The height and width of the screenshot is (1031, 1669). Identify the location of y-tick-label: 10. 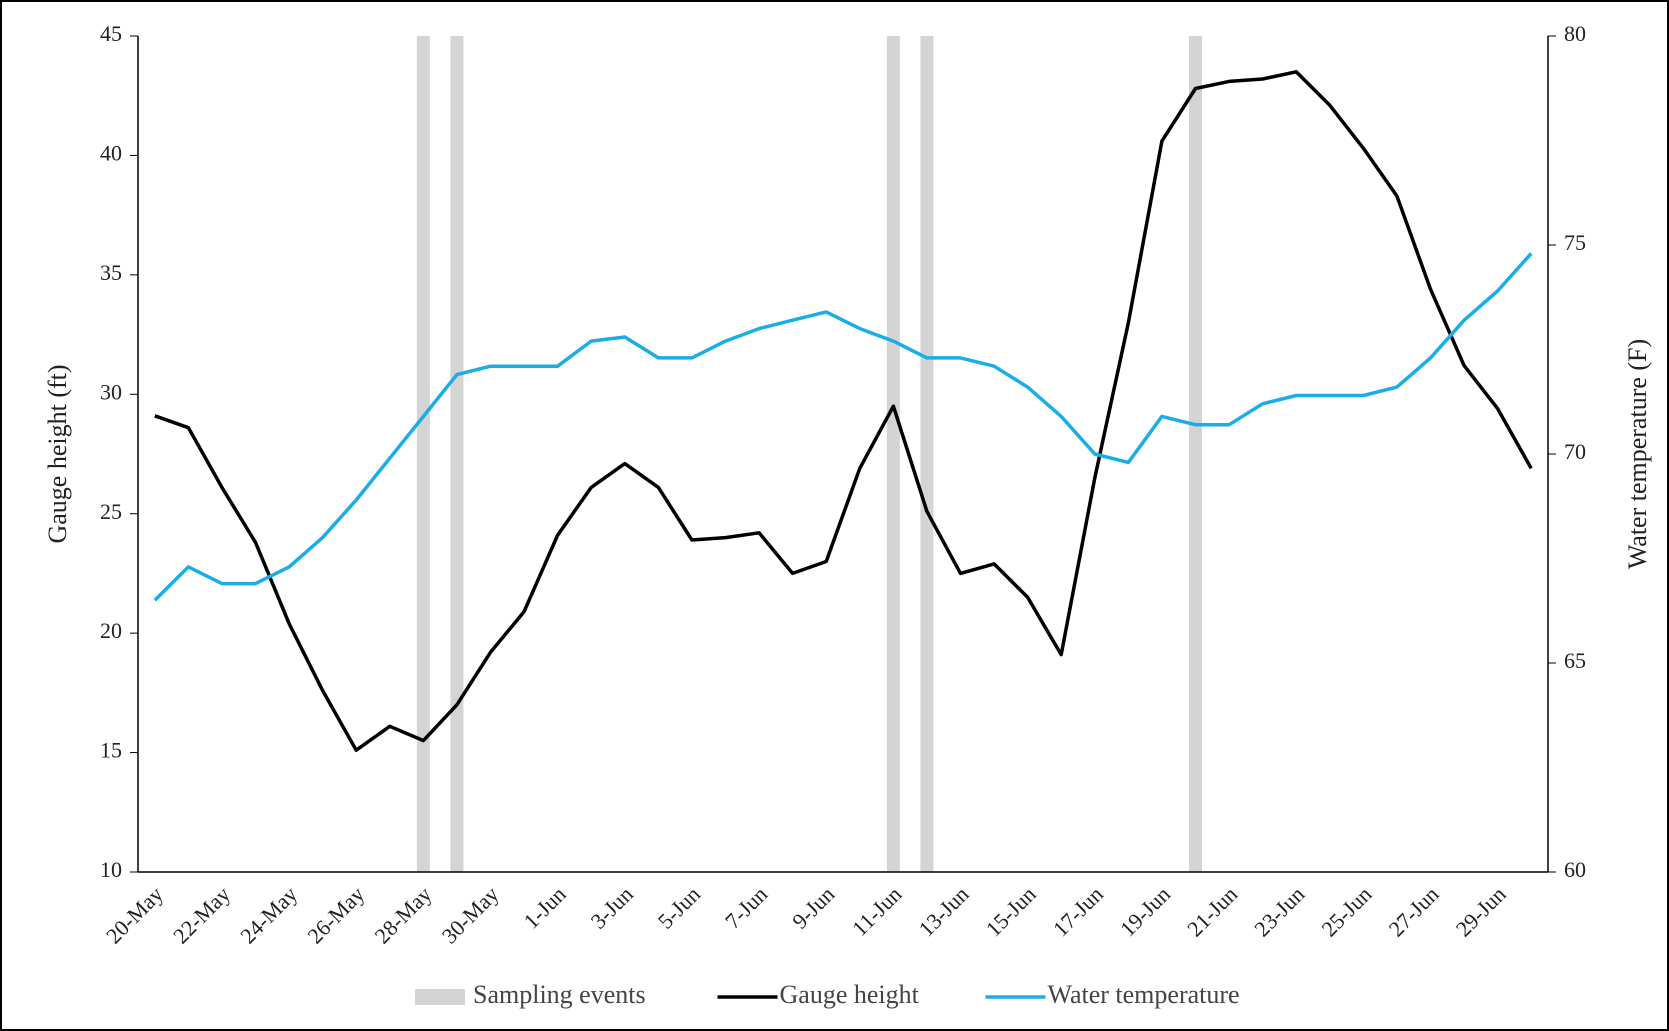
(111, 869).